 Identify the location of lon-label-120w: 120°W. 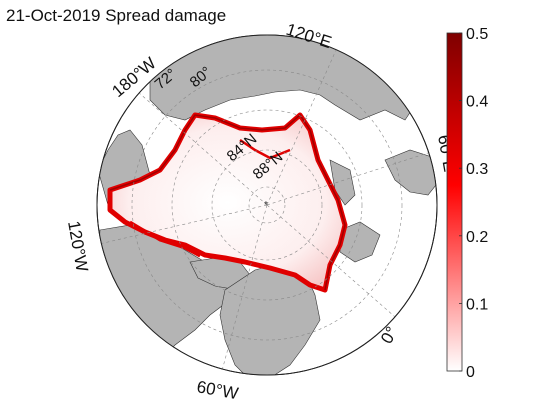
(78, 246).